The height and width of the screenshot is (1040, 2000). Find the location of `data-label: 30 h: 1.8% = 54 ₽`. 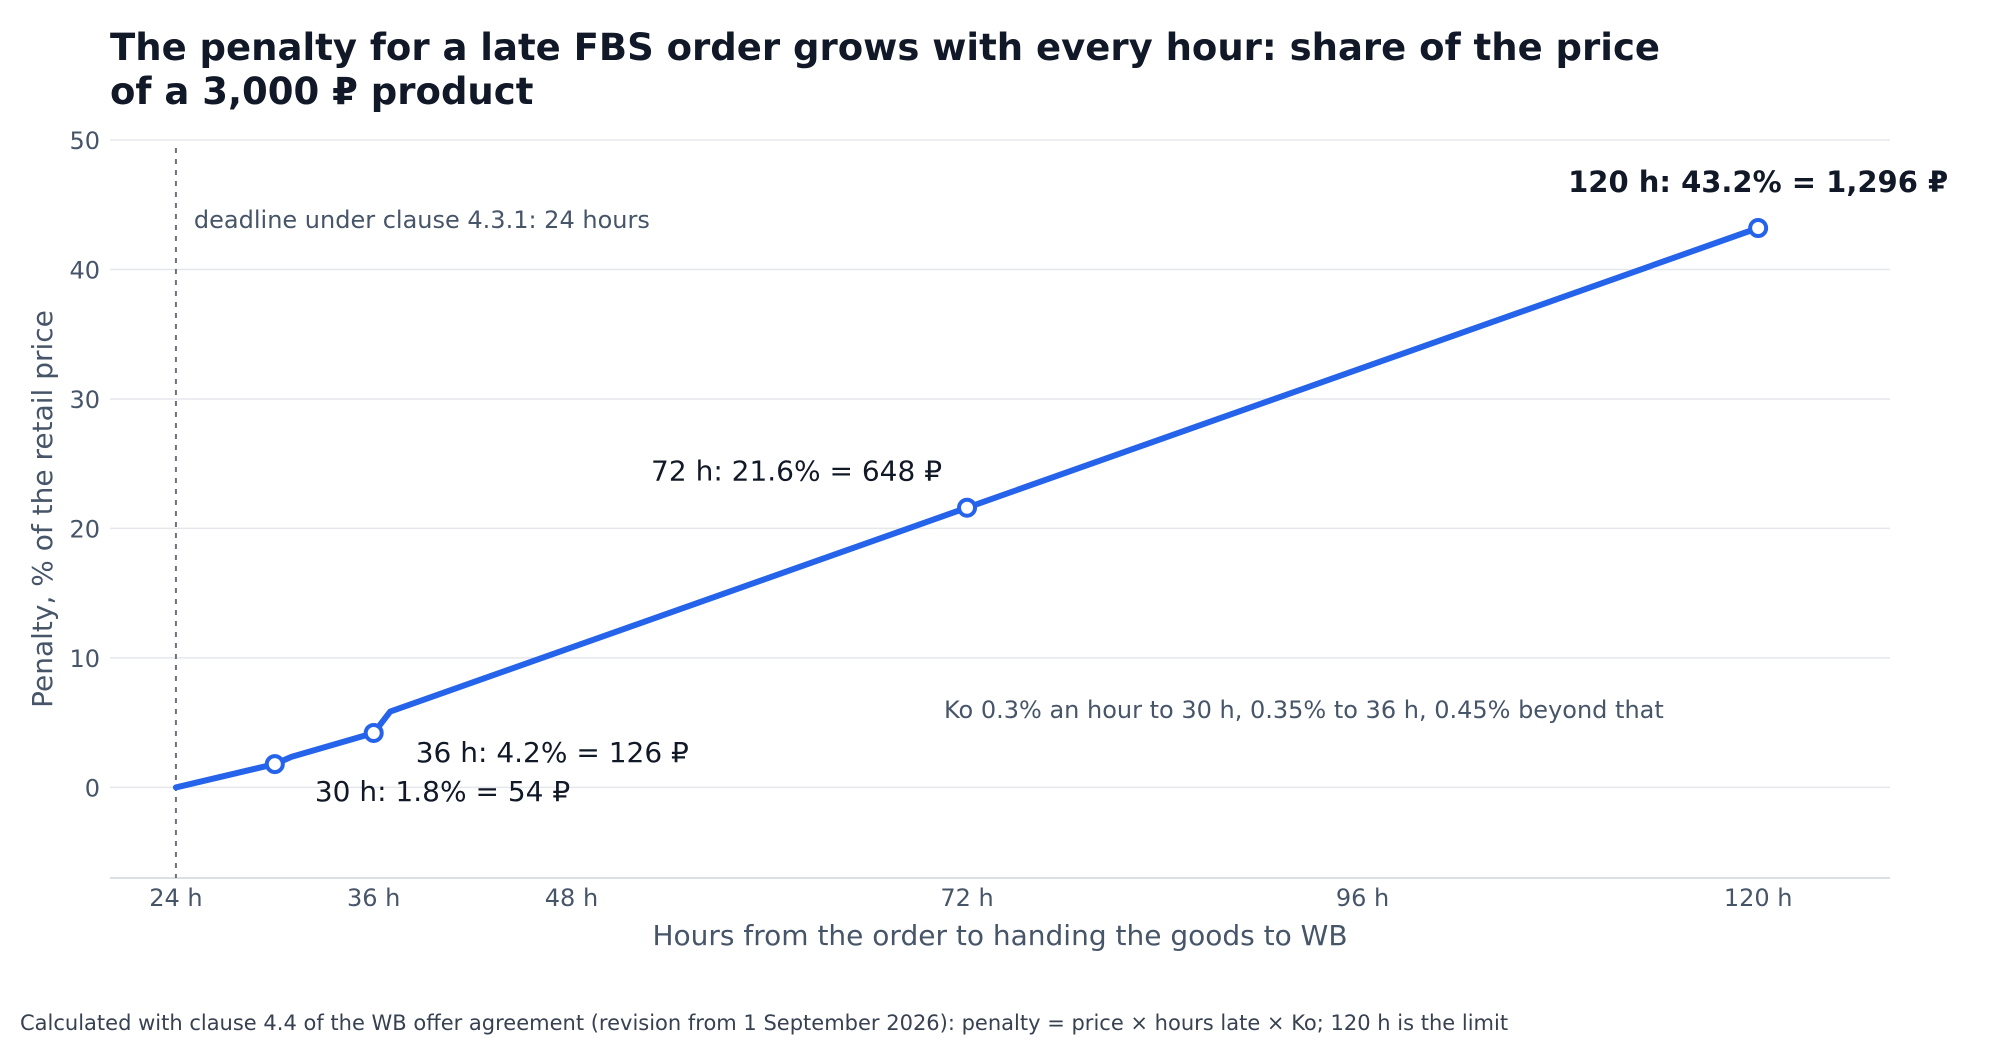

data-label: 30 h: 1.8% = 54 ₽ is located at coordinates (442, 791).